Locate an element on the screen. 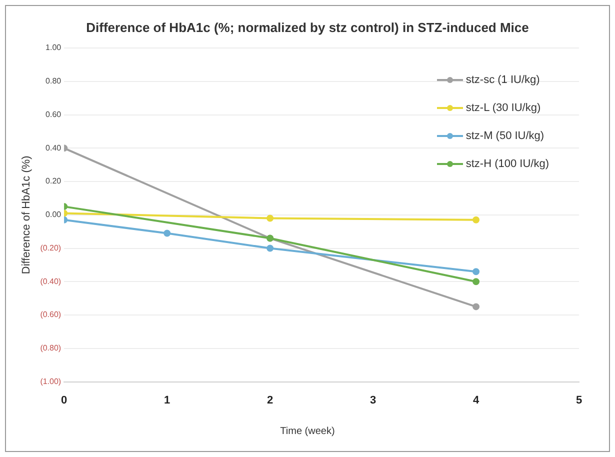 This screenshot has width=615, height=457. y-tick-label: 0.20 is located at coordinates (54, 181).